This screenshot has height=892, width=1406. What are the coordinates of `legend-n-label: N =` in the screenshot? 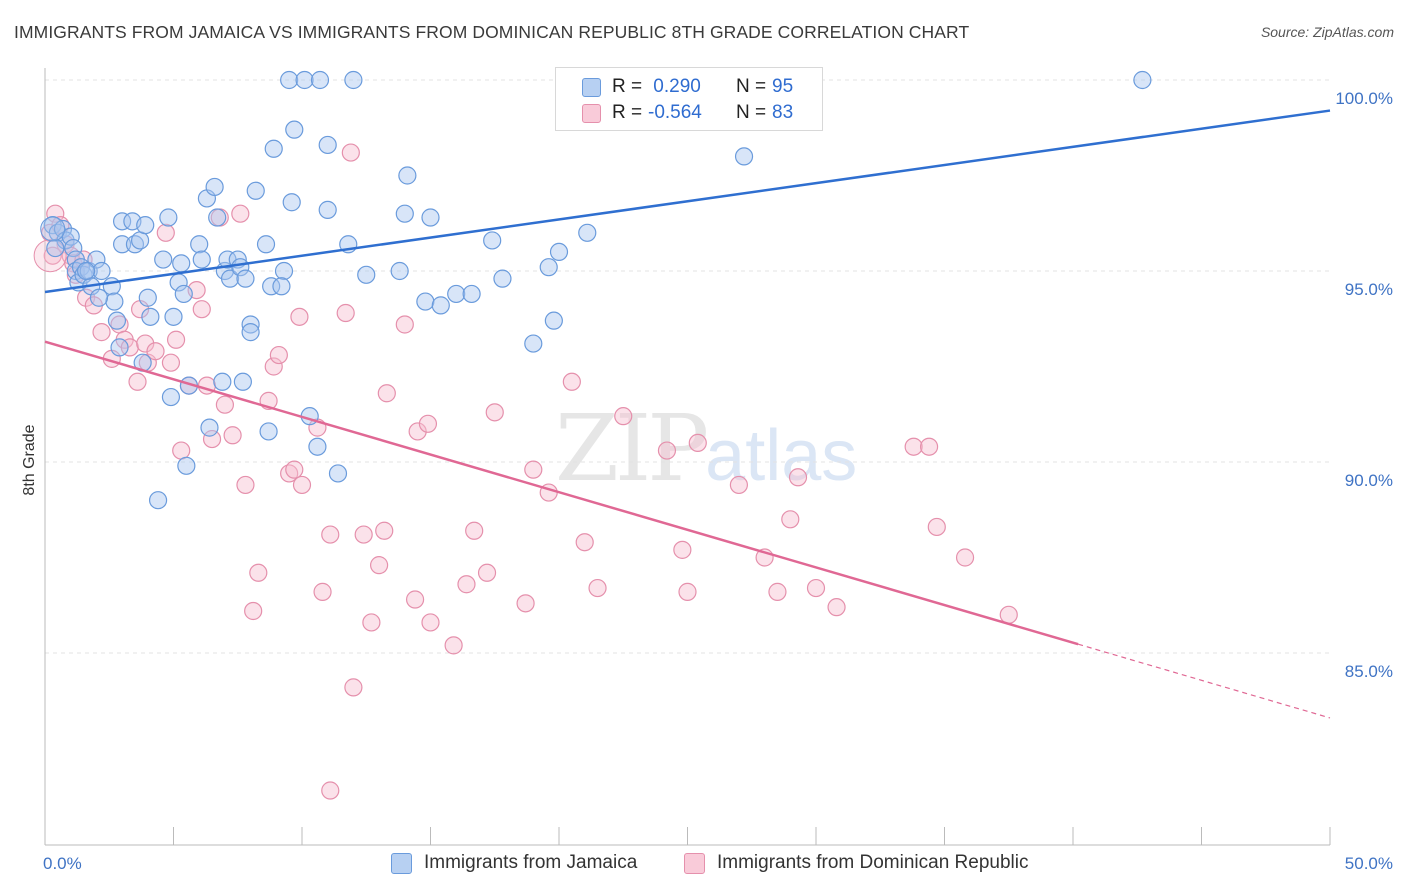 It's located at (751, 112).